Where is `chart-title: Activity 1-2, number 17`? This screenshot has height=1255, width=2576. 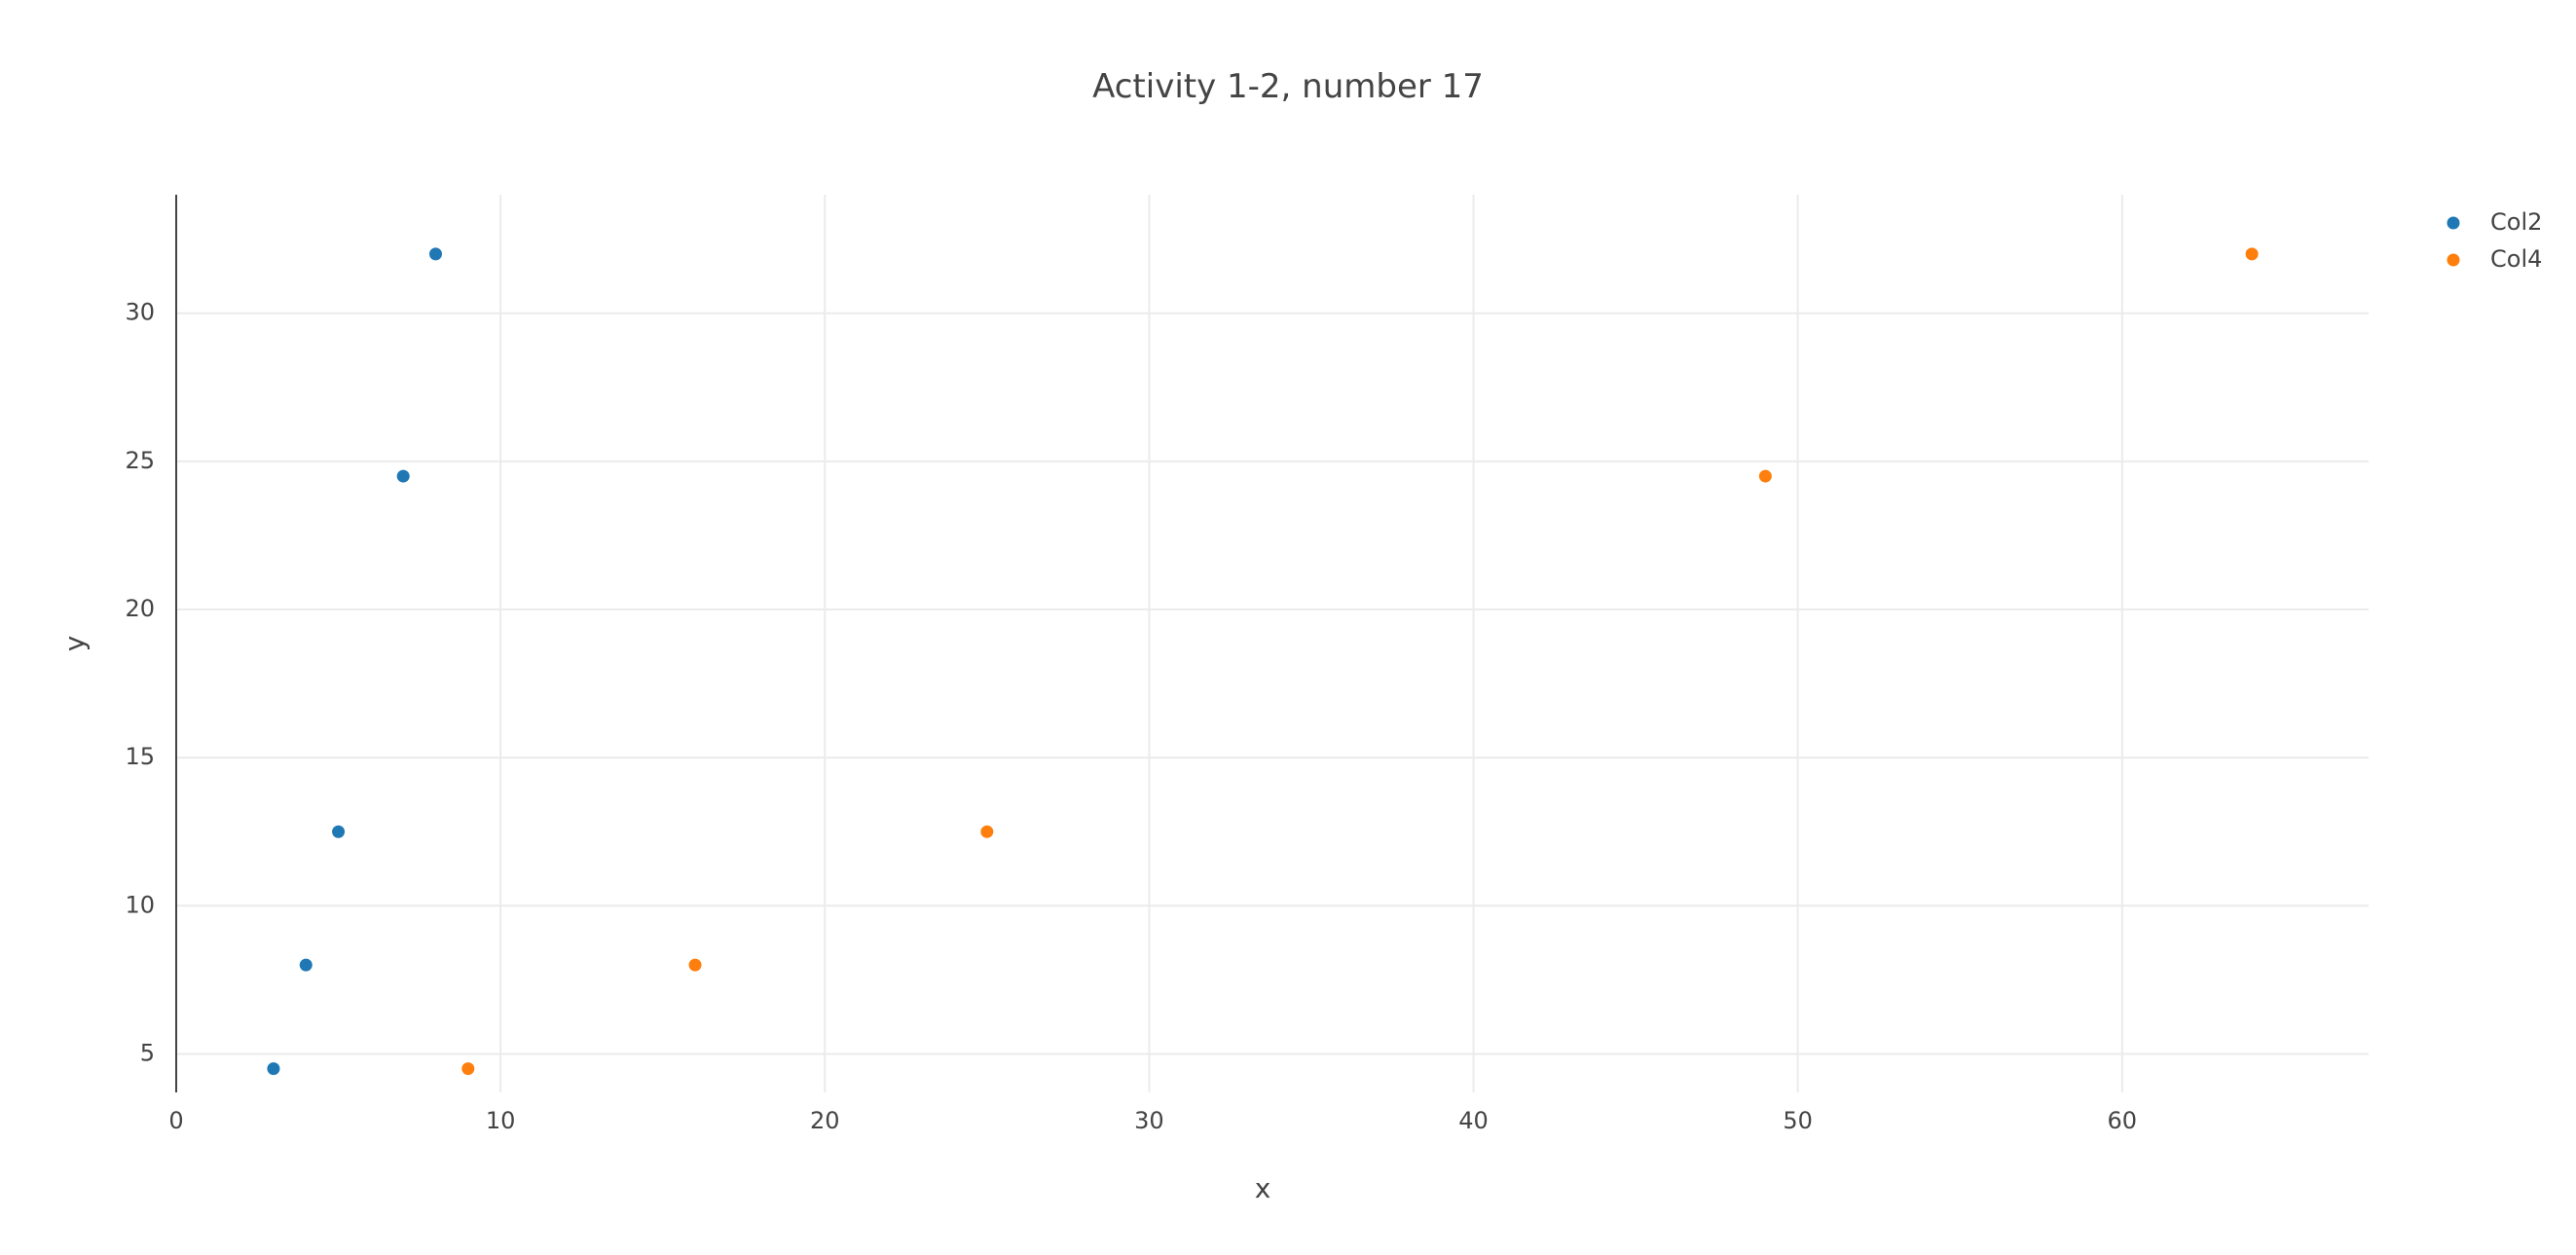
chart-title: Activity 1-2, number 17 is located at coordinates (1288, 86).